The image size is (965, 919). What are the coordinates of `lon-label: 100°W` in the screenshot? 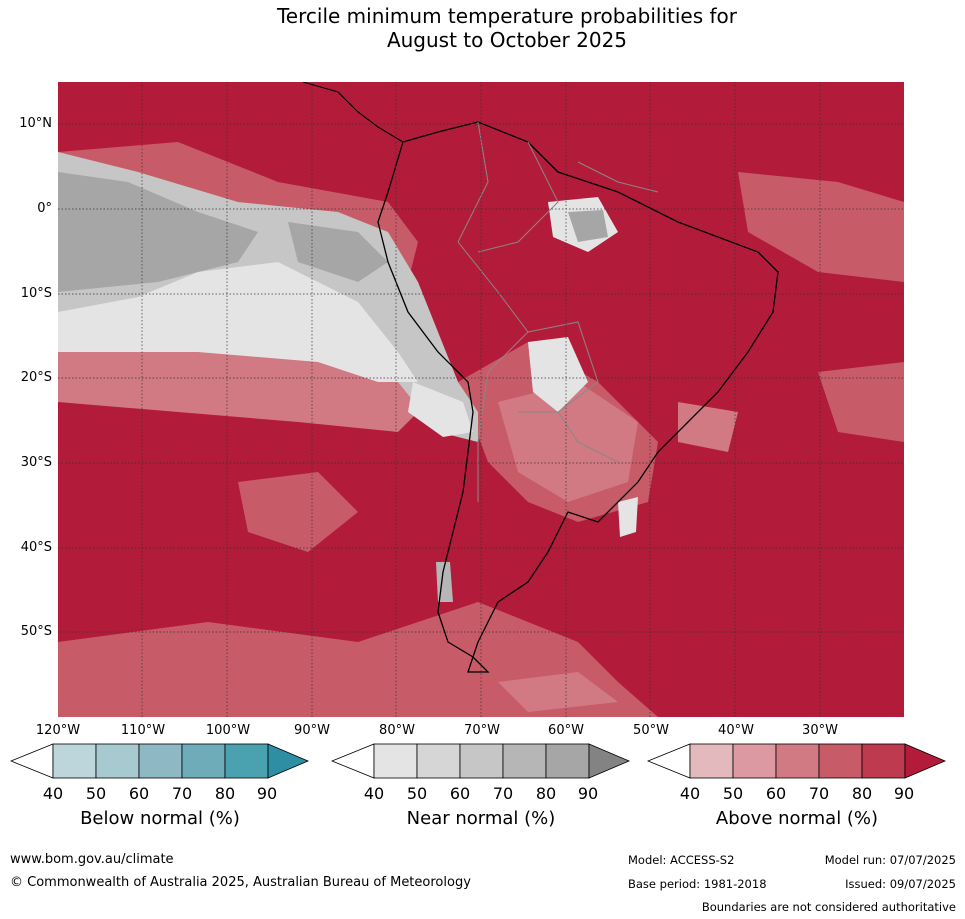 It's located at (228, 730).